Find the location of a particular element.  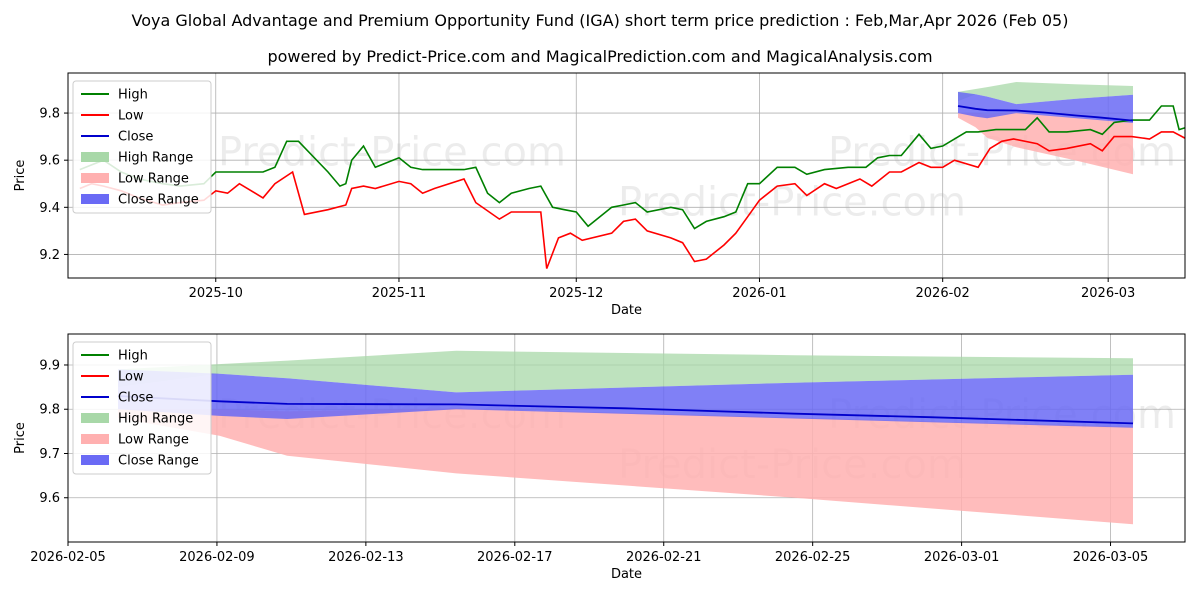

history-high-range-band is located at coordinates (1045, 93).